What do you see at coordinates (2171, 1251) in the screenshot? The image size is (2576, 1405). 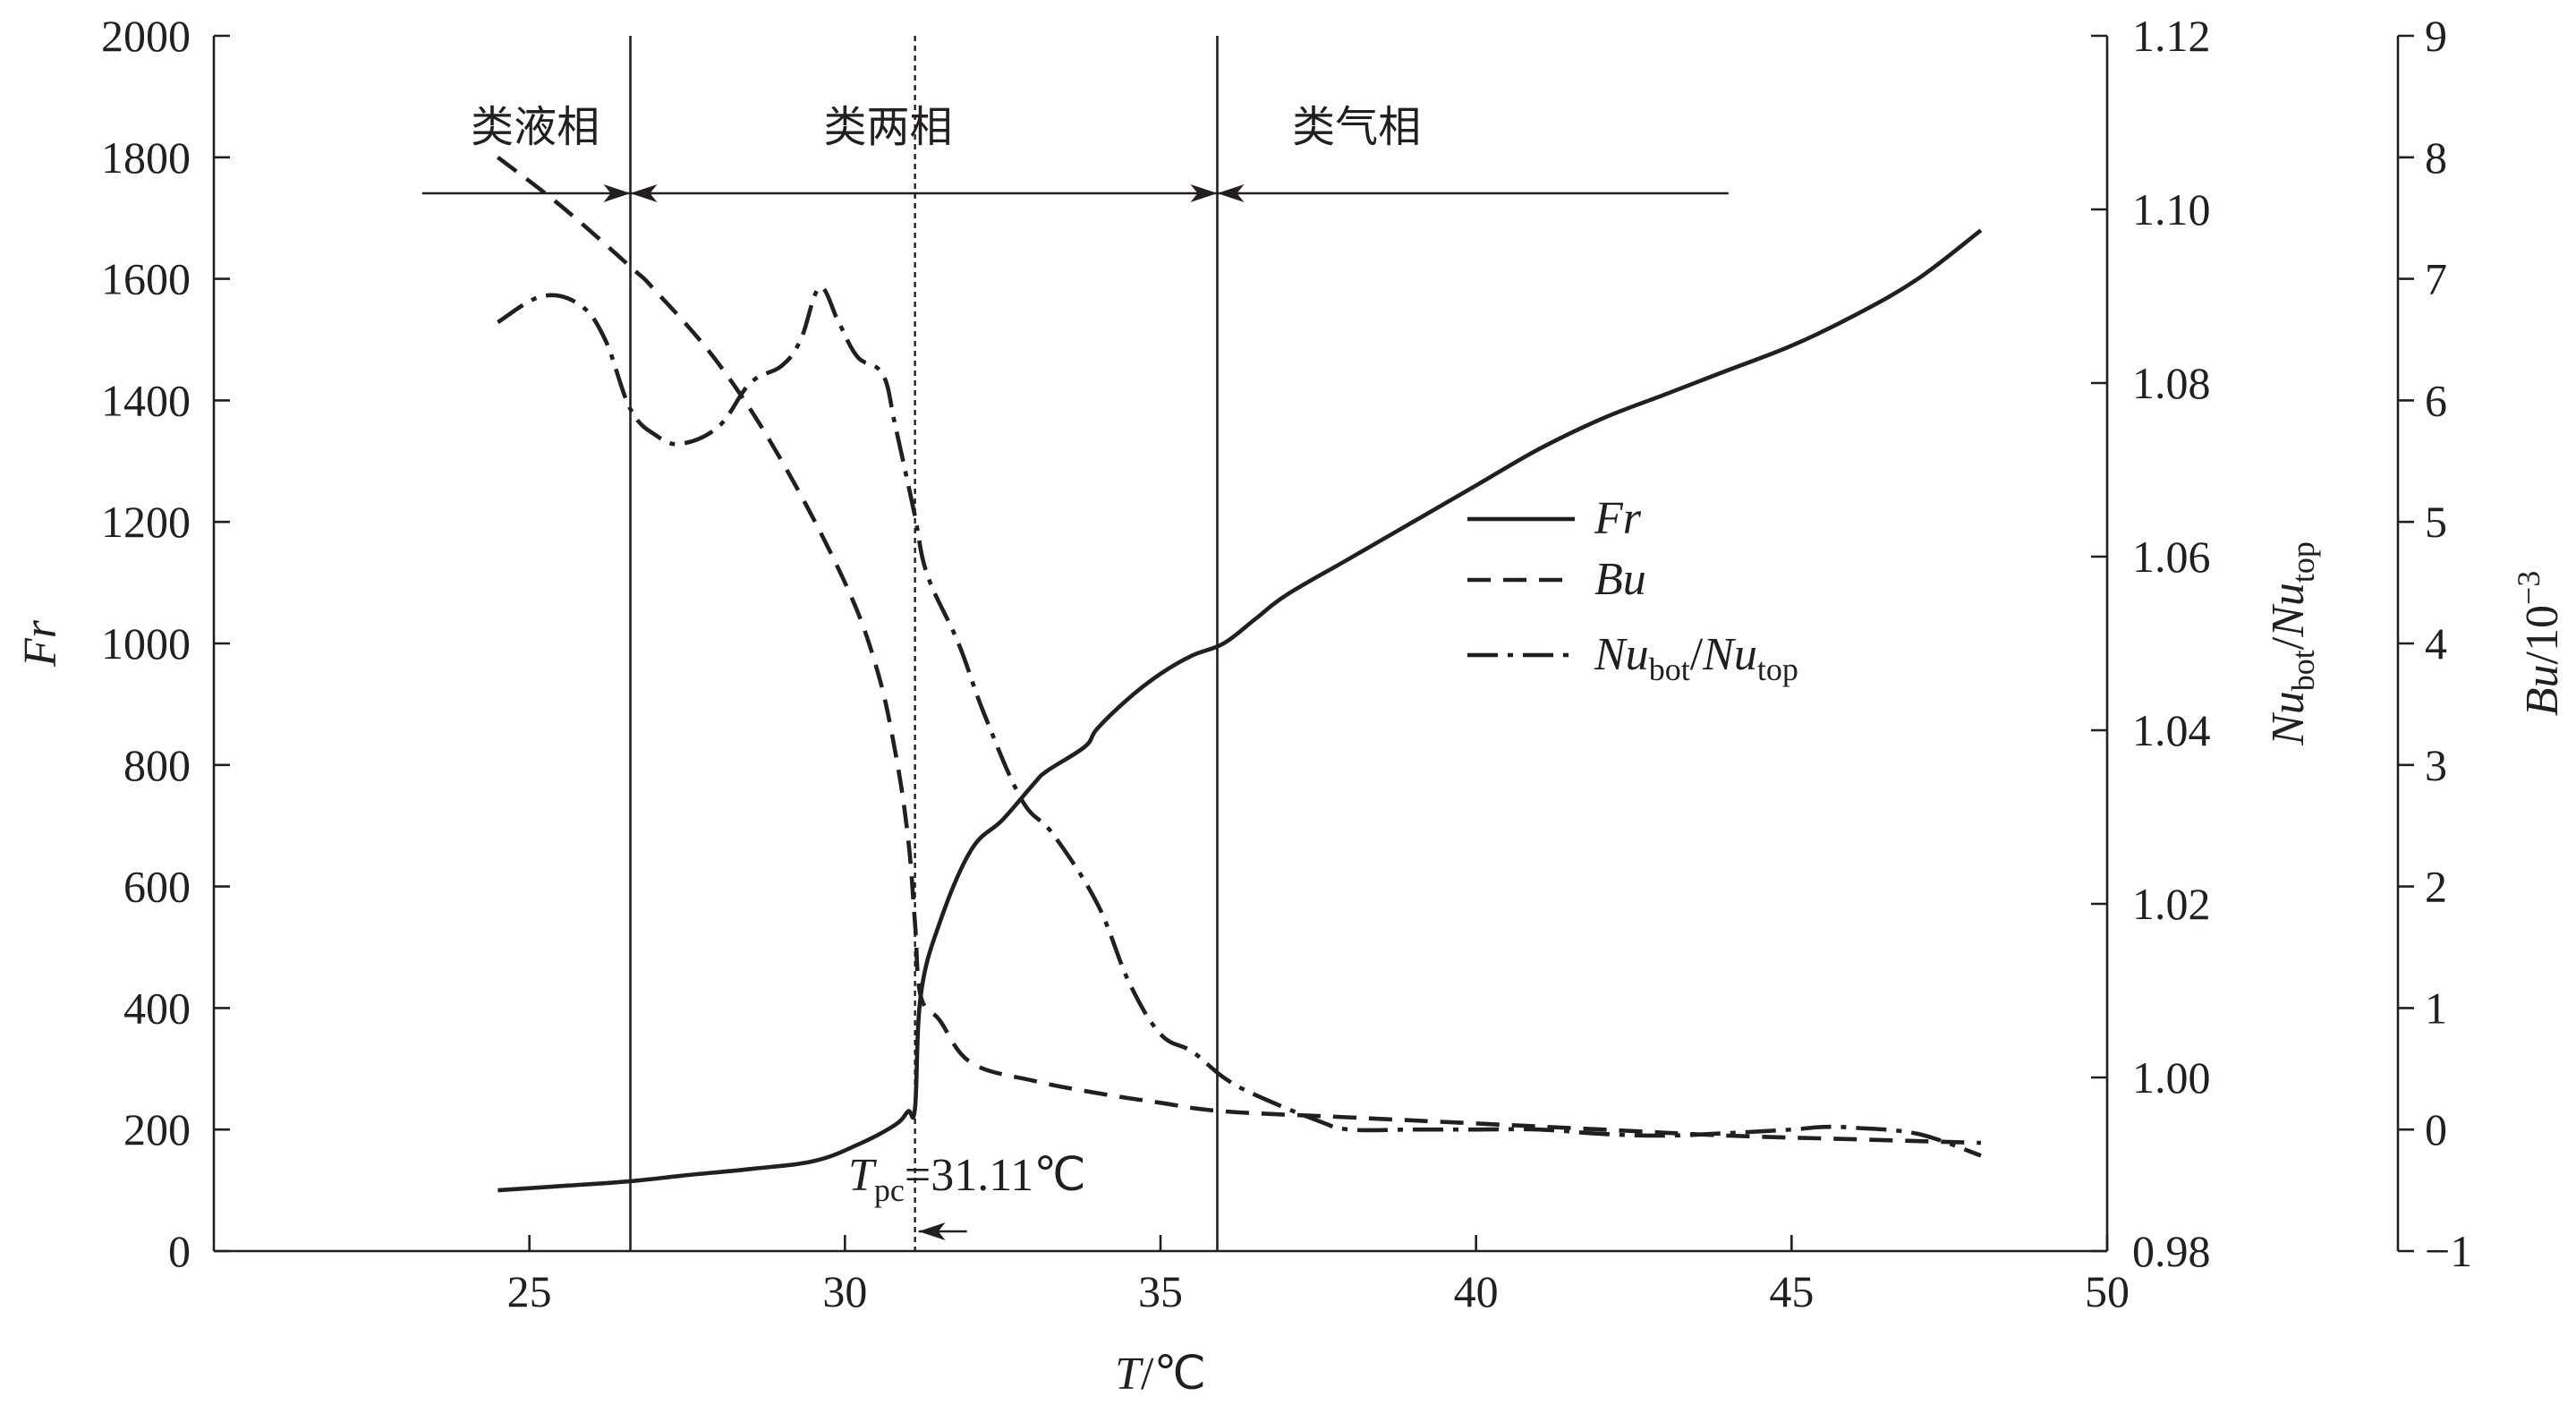 I see `y-right1-tick-label: 0.98` at bounding box center [2171, 1251].